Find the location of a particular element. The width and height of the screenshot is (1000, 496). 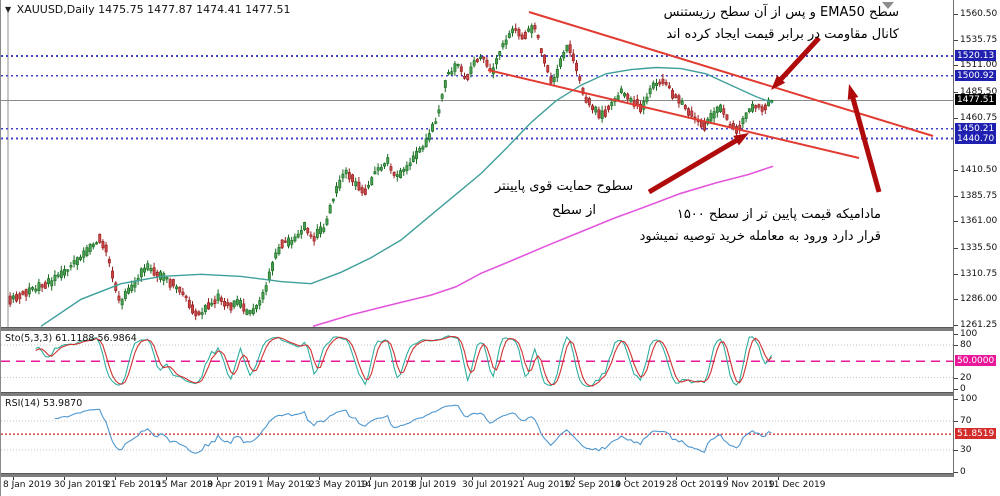

rsi-panel: RSI(14) 53.9870 is located at coordinates (477, 434).